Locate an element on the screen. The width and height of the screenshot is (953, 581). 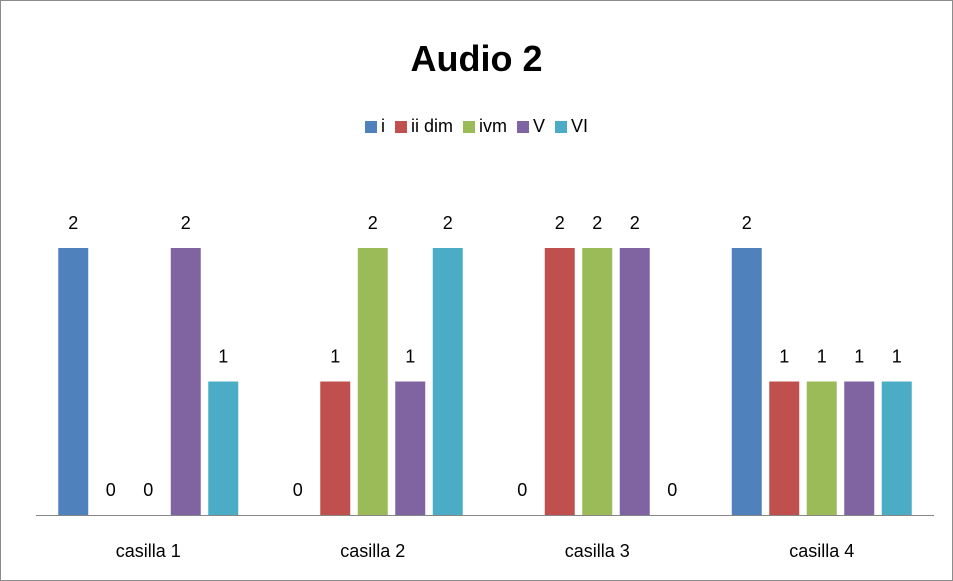
legend-item-ii-dim: ii dim is located at coordinates (423, 126).